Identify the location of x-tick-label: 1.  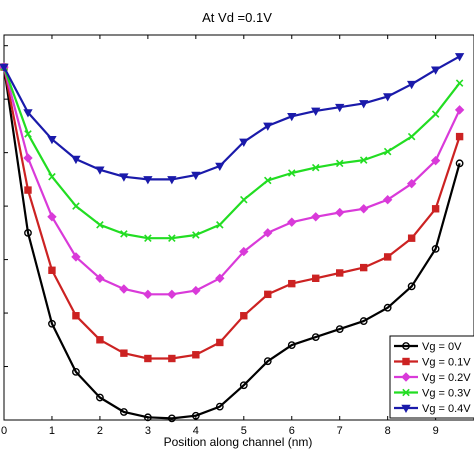
(52, 431).